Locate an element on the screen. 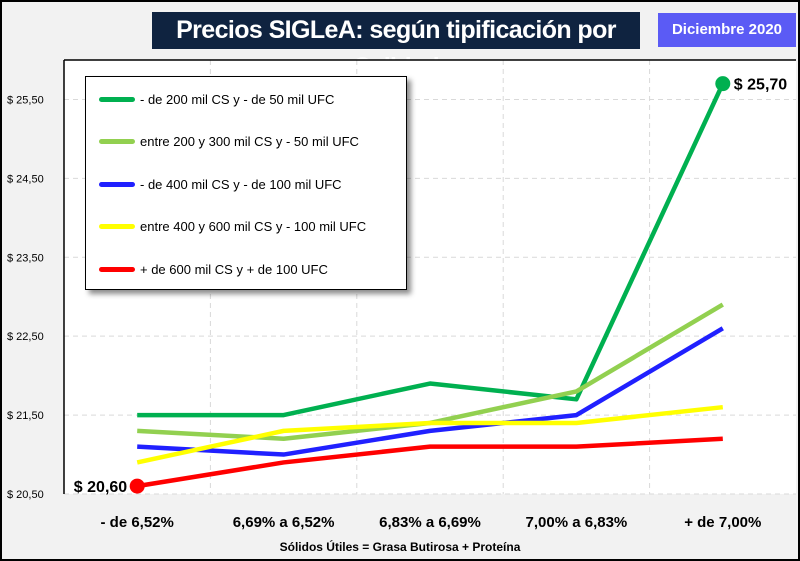 The width and height of the screenshot is (800, 561). legend-item: - de 400 mil CS y - de 100 mil UFC is located at coordinates (220, 184).